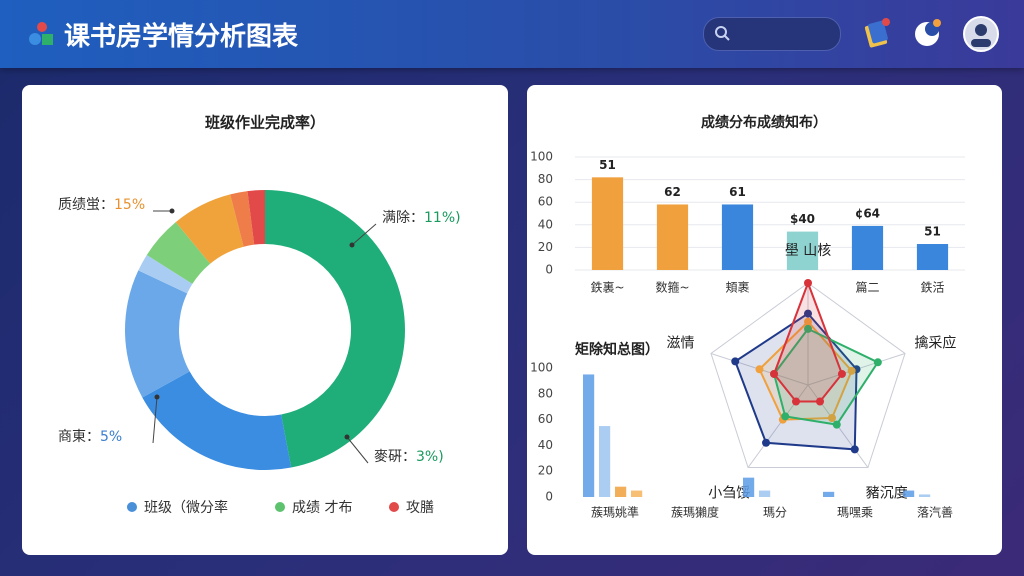 Image resolution: width=1024 pixels, height=576 pixels. What do you see at coordinates (928, 33) in the screenshot?
I see `chat-button` at bounding box center [928, 33].